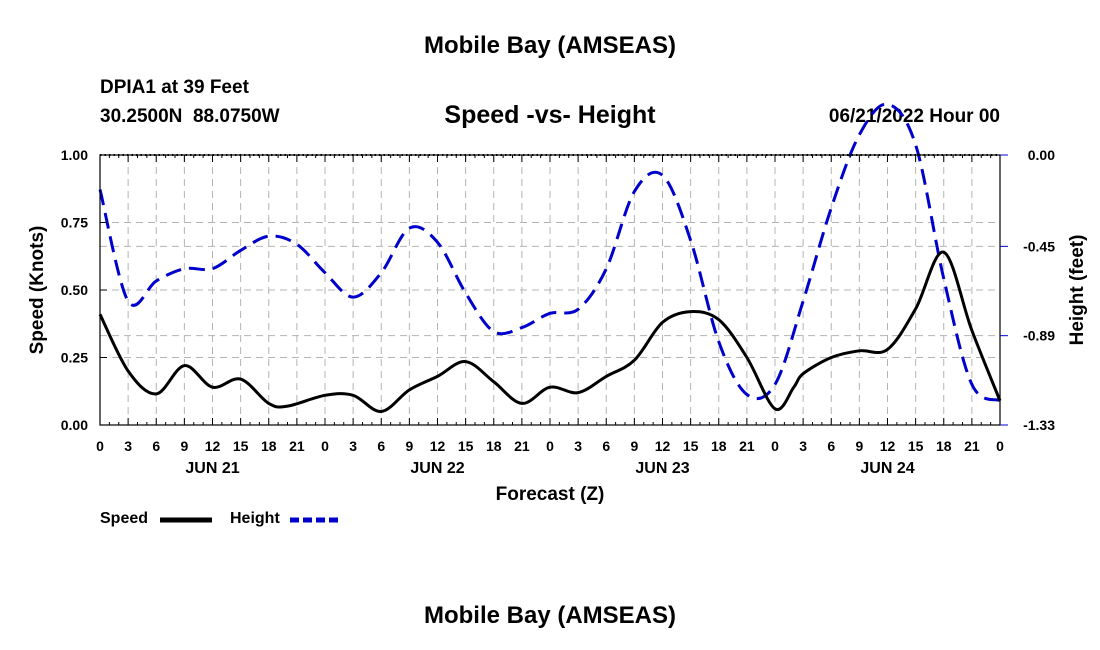 This screenshot has height=650, width=1100. Describe the element at coordinates (255, 518) in the screenshot. I see `legend-height-label: Height` at that location.